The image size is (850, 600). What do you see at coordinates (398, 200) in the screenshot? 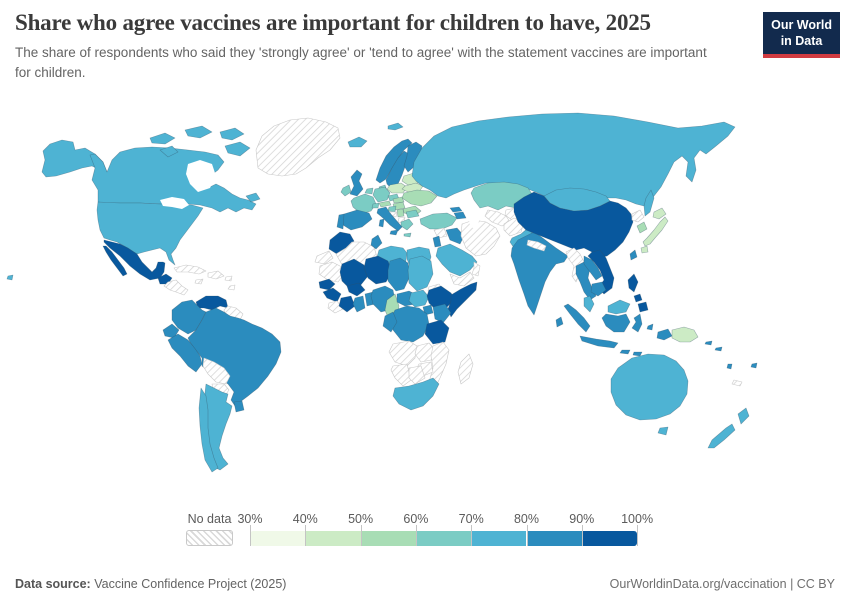
I see `country-slovakia` at bounding box center [398, 200].